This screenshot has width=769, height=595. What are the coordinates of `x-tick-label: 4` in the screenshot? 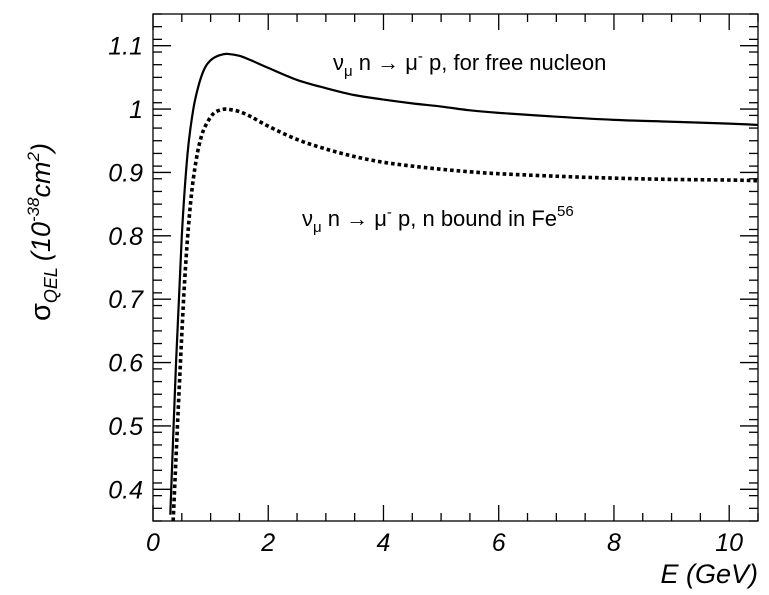 It's located at (384, 543).